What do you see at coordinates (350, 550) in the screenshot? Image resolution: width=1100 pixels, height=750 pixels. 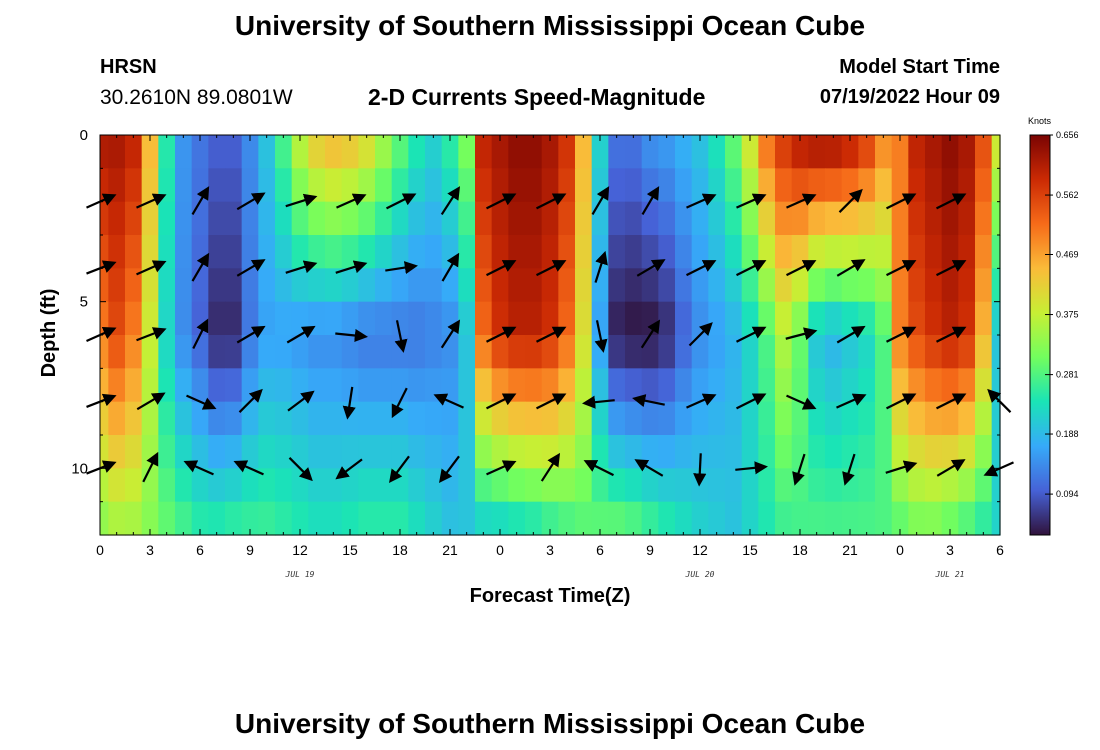 I see `x-tick-label: 15` at bounding box center [350, 550].